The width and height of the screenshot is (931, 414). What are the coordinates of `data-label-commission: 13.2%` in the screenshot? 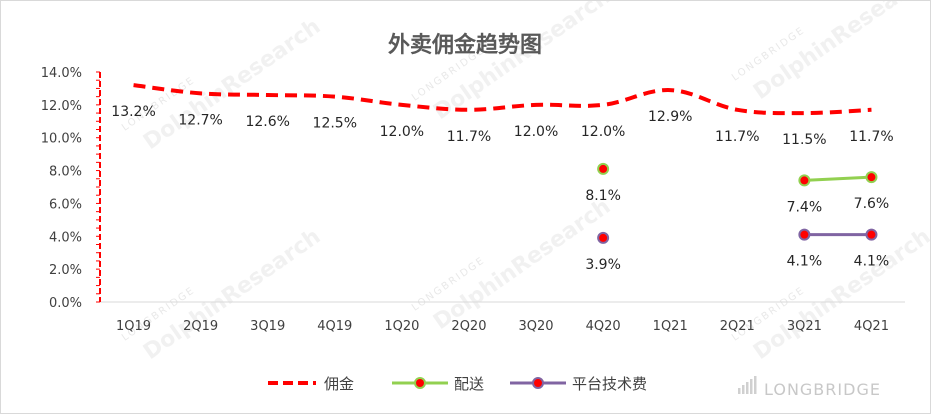 It's located at (133, 112).